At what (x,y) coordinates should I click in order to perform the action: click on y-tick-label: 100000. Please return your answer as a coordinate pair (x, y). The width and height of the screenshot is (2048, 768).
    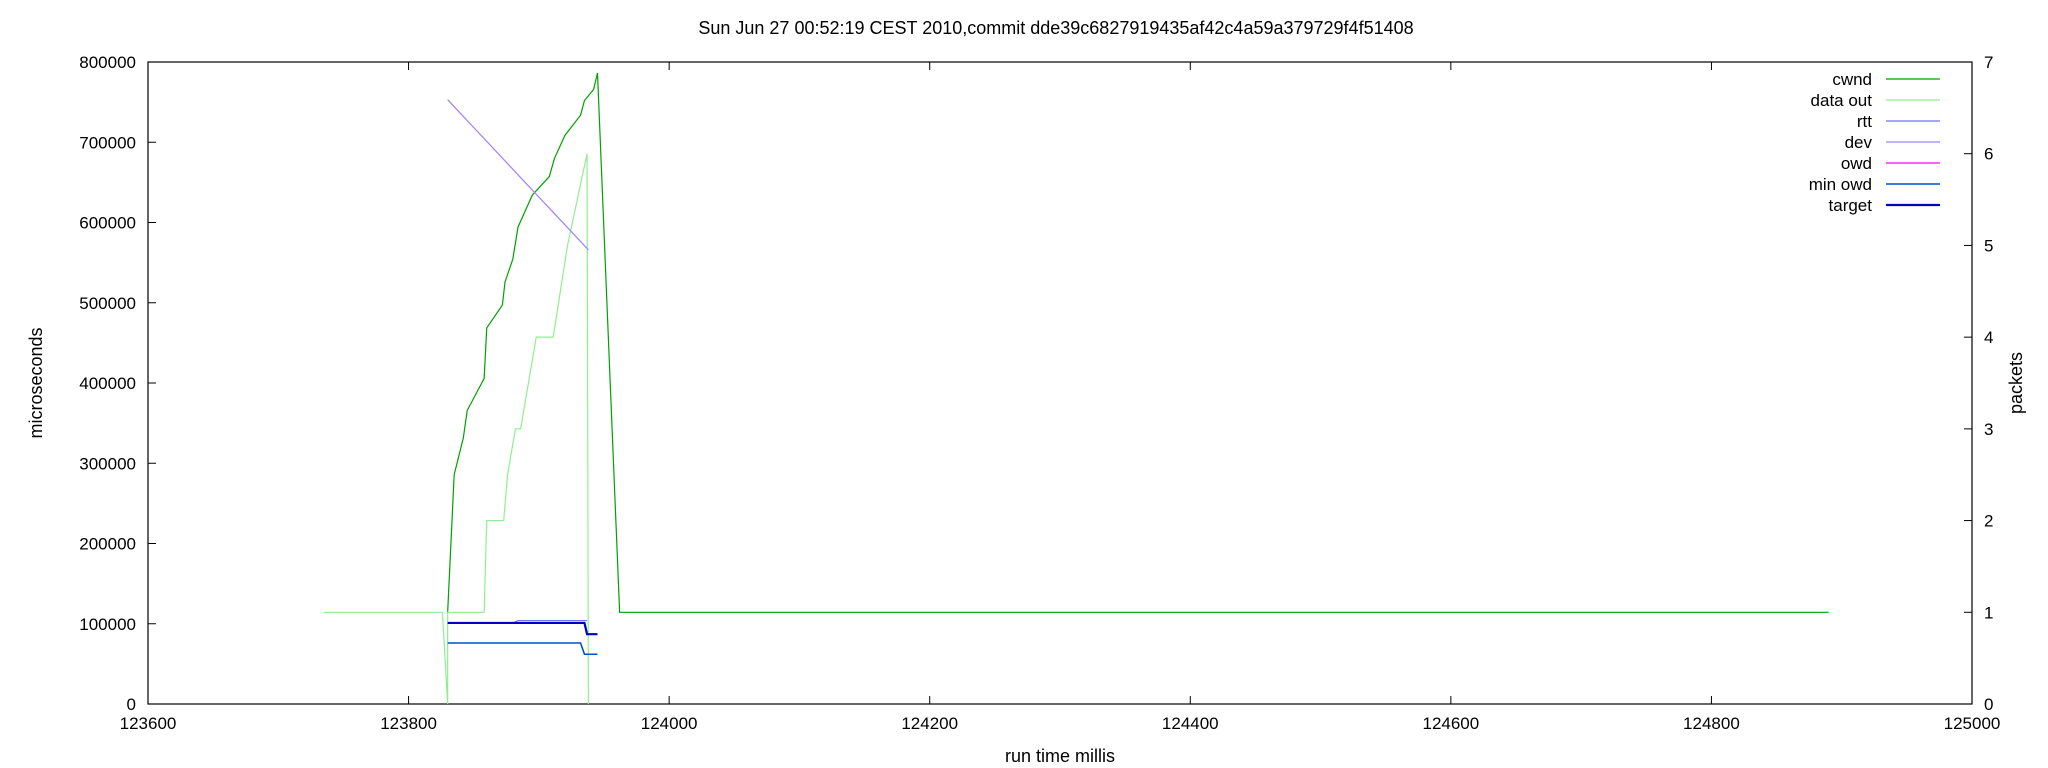
    Looking at the image, I should click on (107, 624).